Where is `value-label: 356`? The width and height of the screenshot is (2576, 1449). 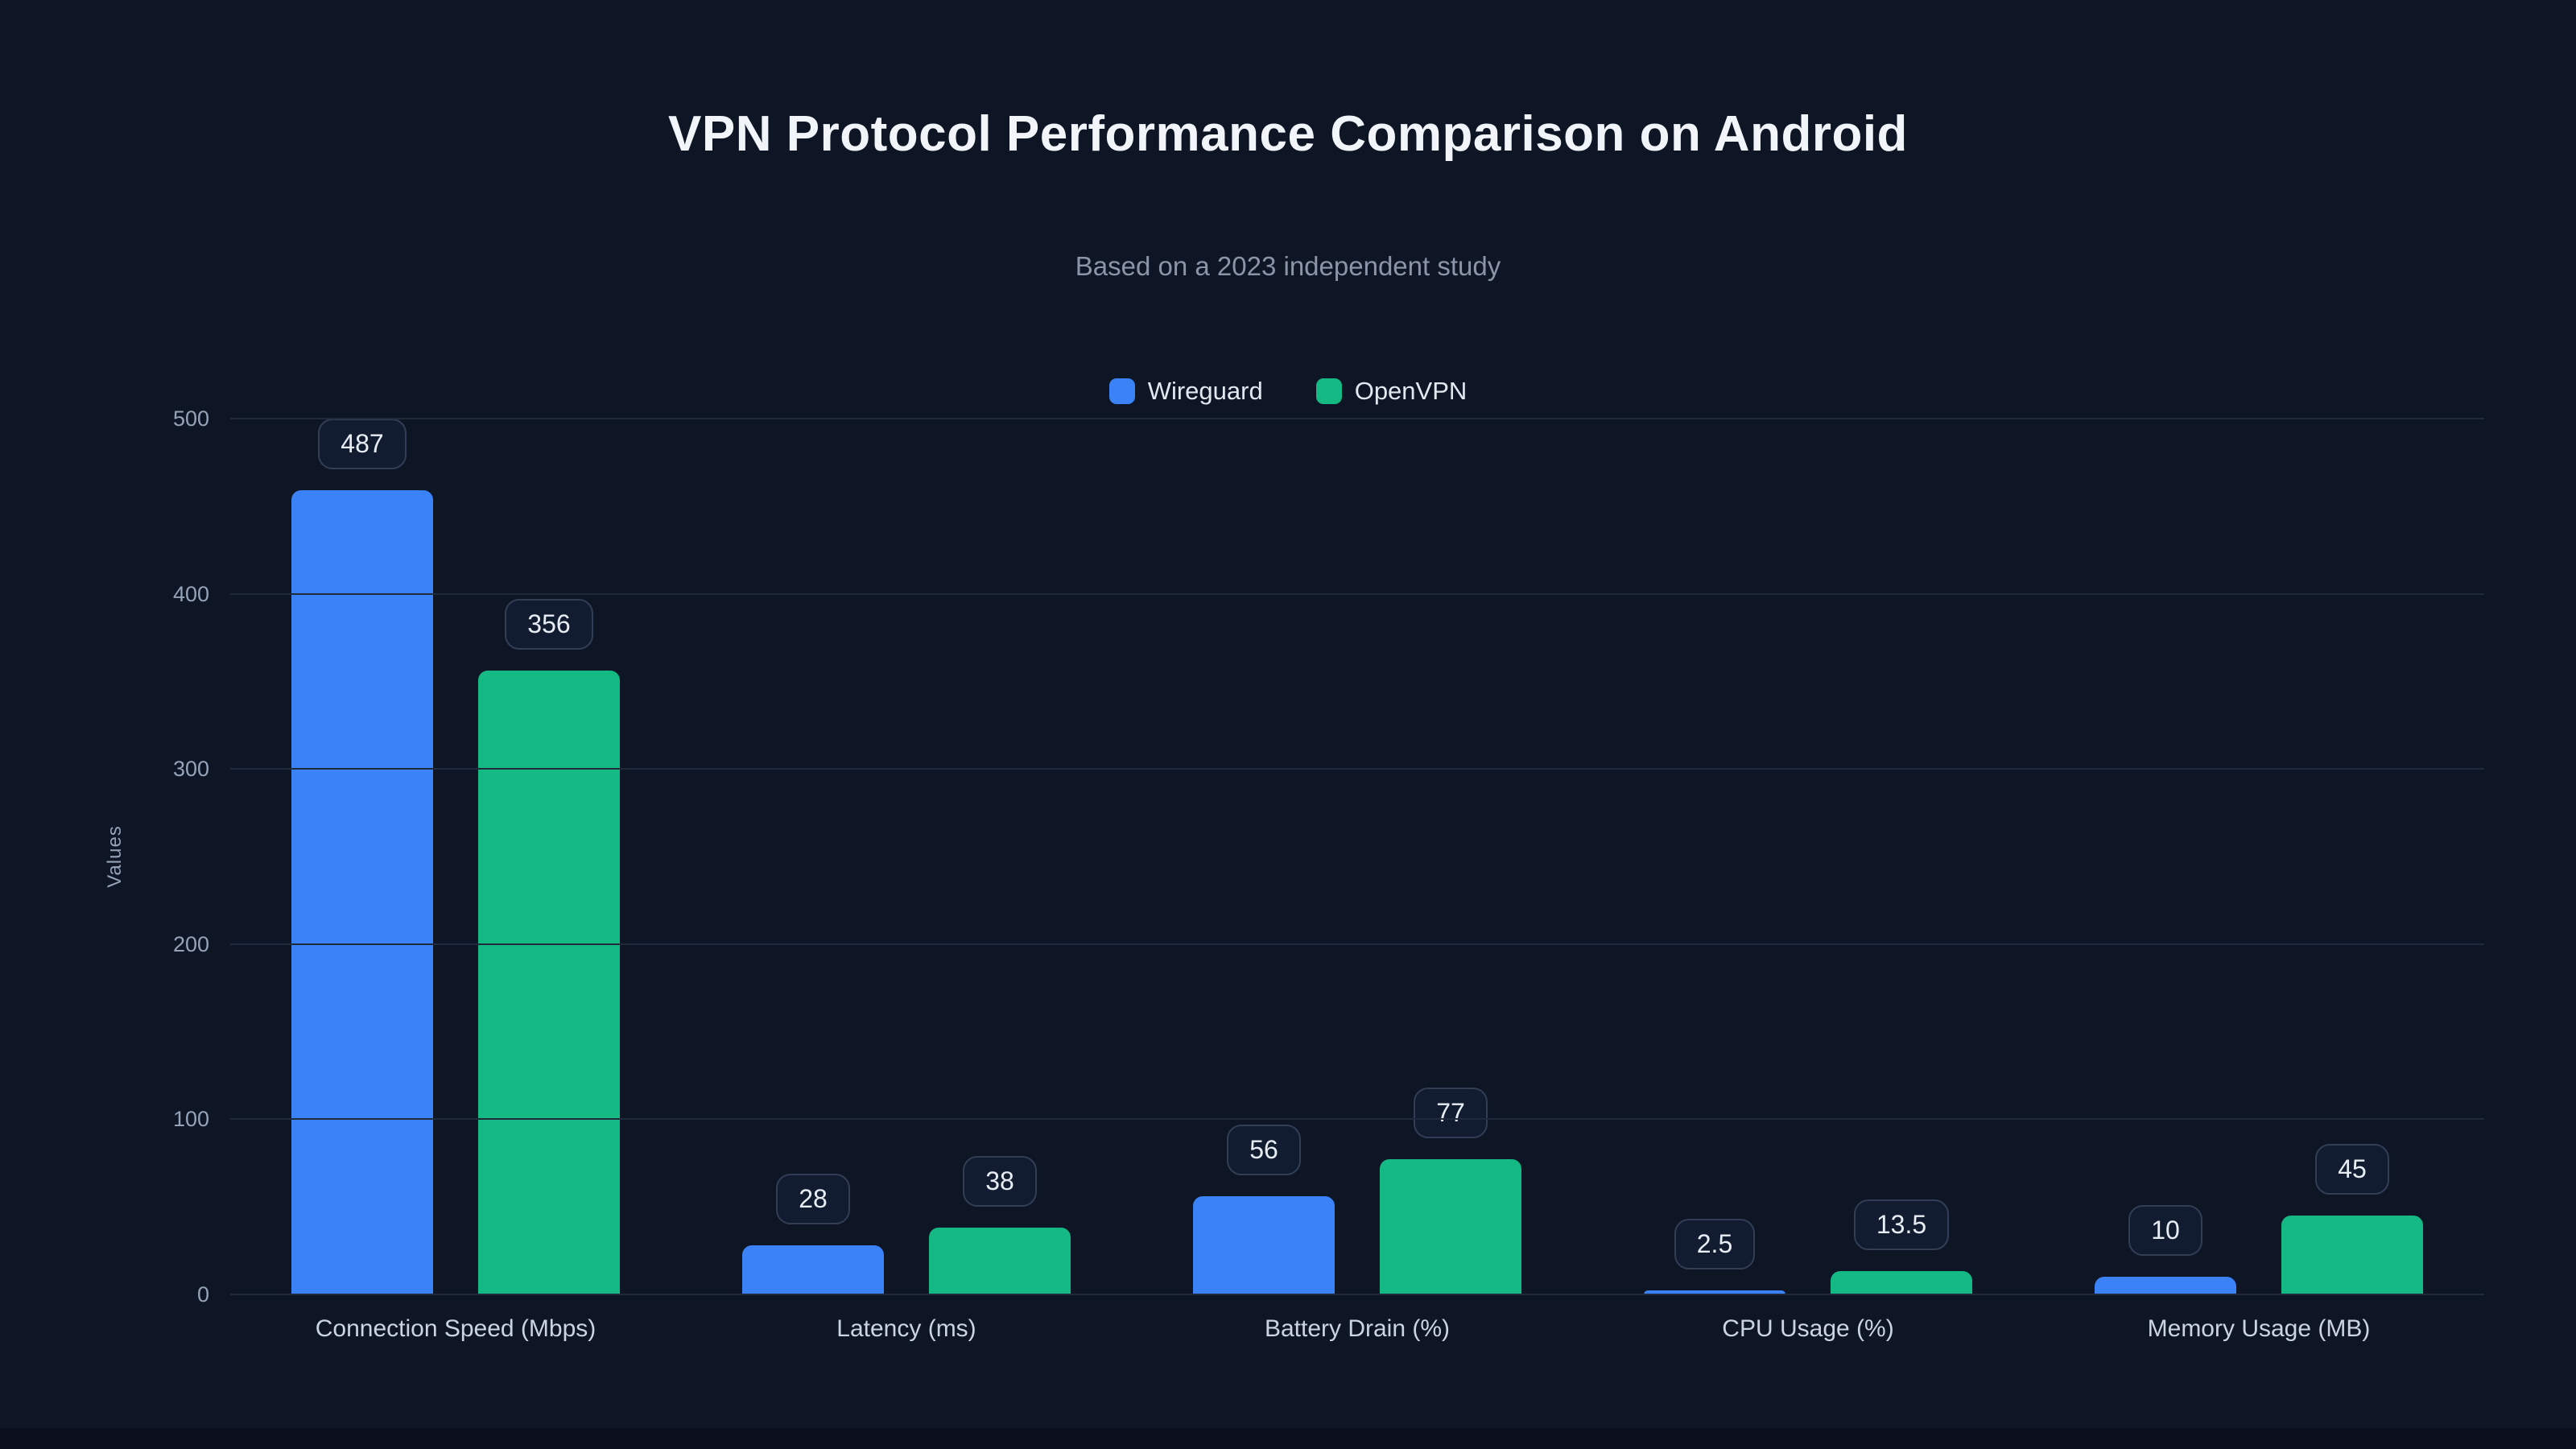 value-label: 356 is located at coordinates (549, 624).